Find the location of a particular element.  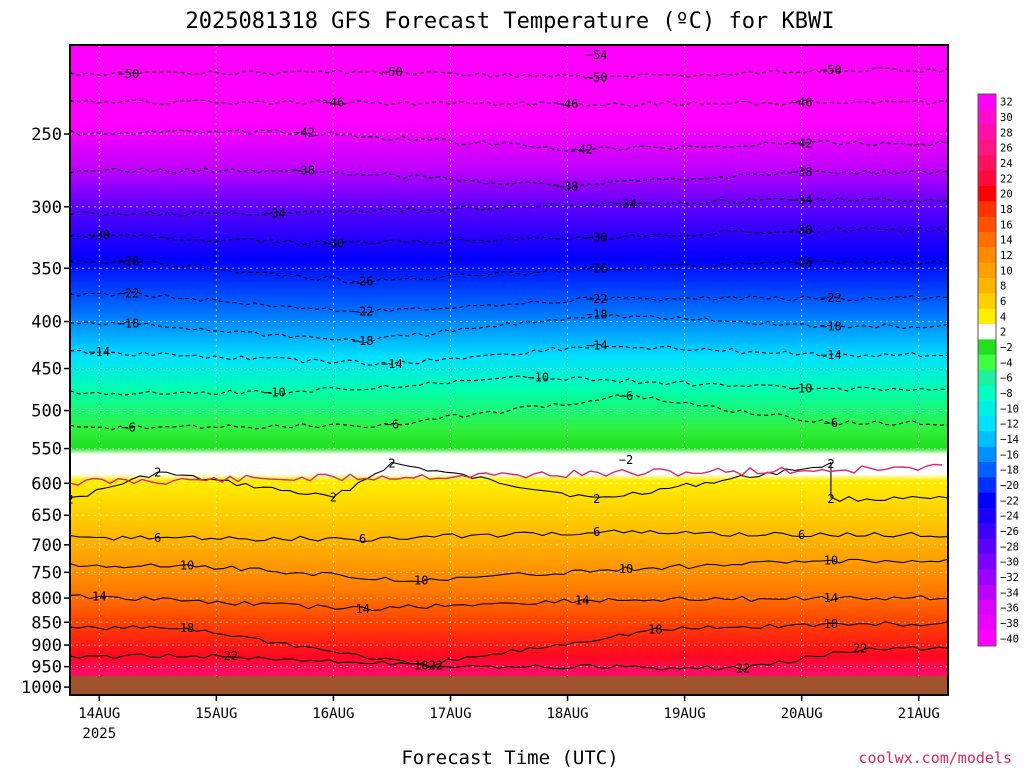

y-tick-label: 750 is located at coordinates (46, 573).